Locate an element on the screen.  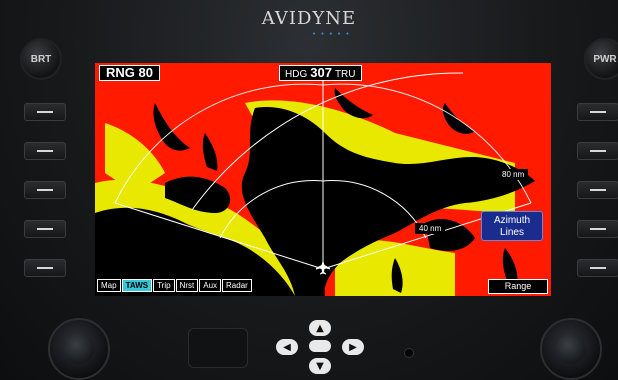
ring-label-inner: 40 nm is located at coordinates (430, 228).